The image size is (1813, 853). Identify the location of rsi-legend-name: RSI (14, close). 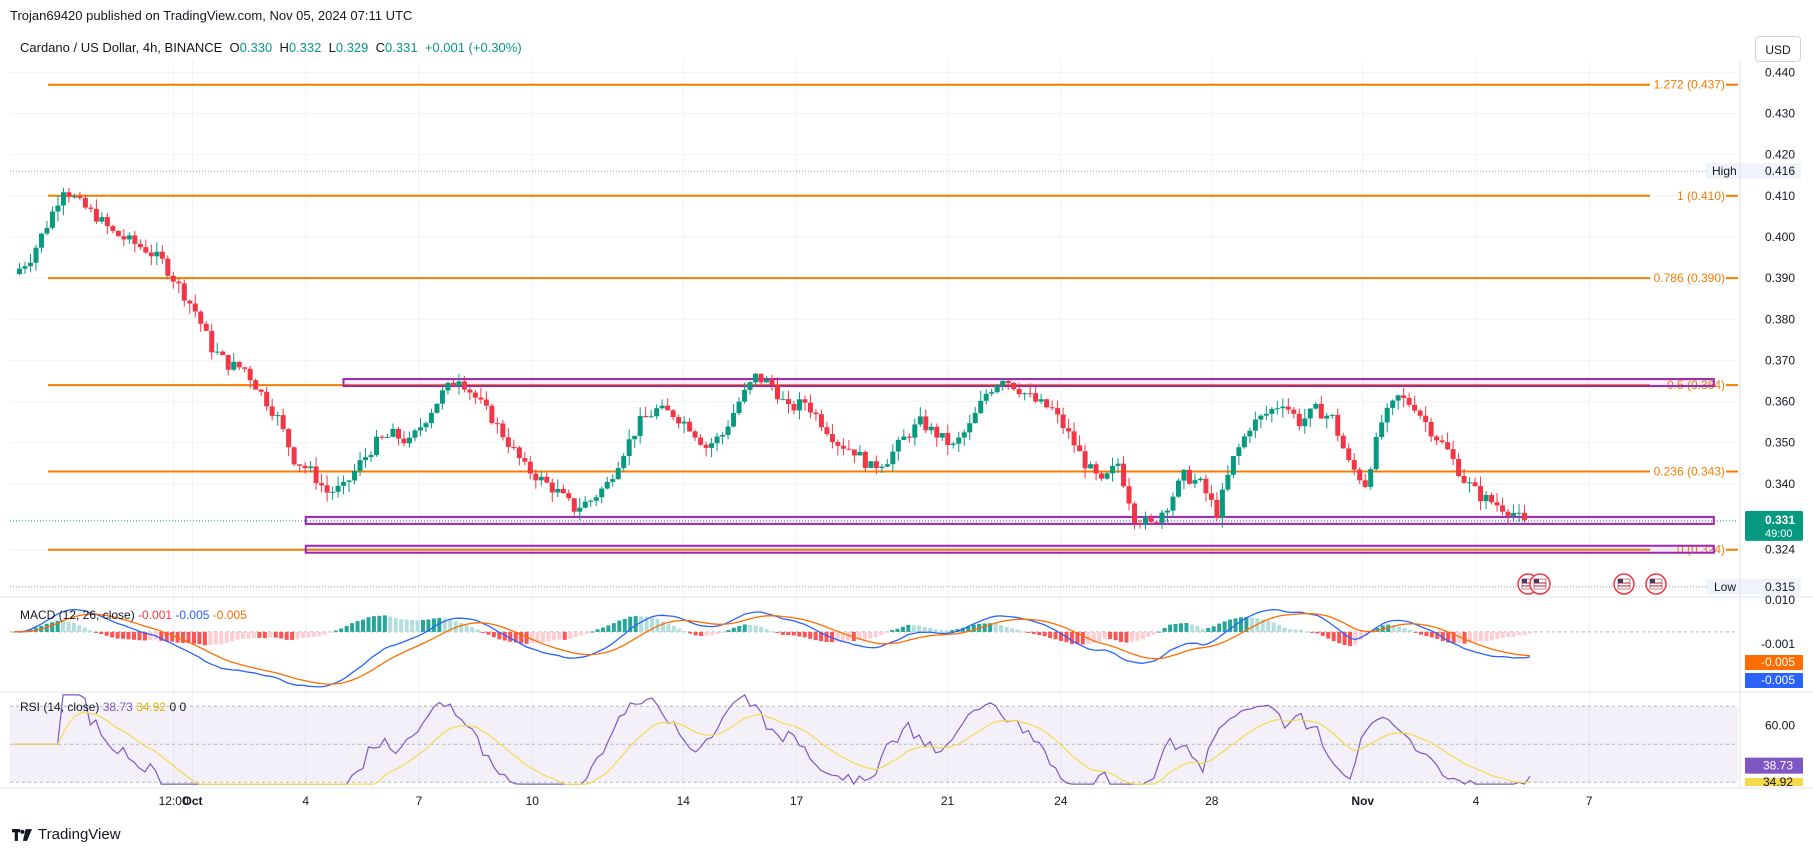
(60, 707).